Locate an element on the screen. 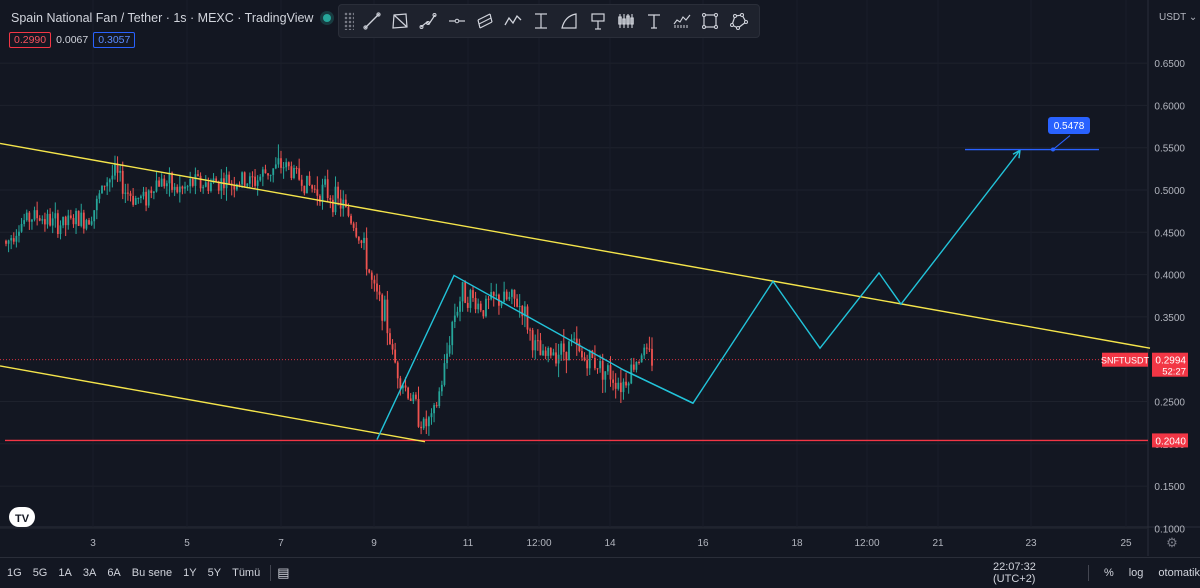 This screenshot has height=588, width=1200. range-button: Tümü is located at coordinates (246, 573).